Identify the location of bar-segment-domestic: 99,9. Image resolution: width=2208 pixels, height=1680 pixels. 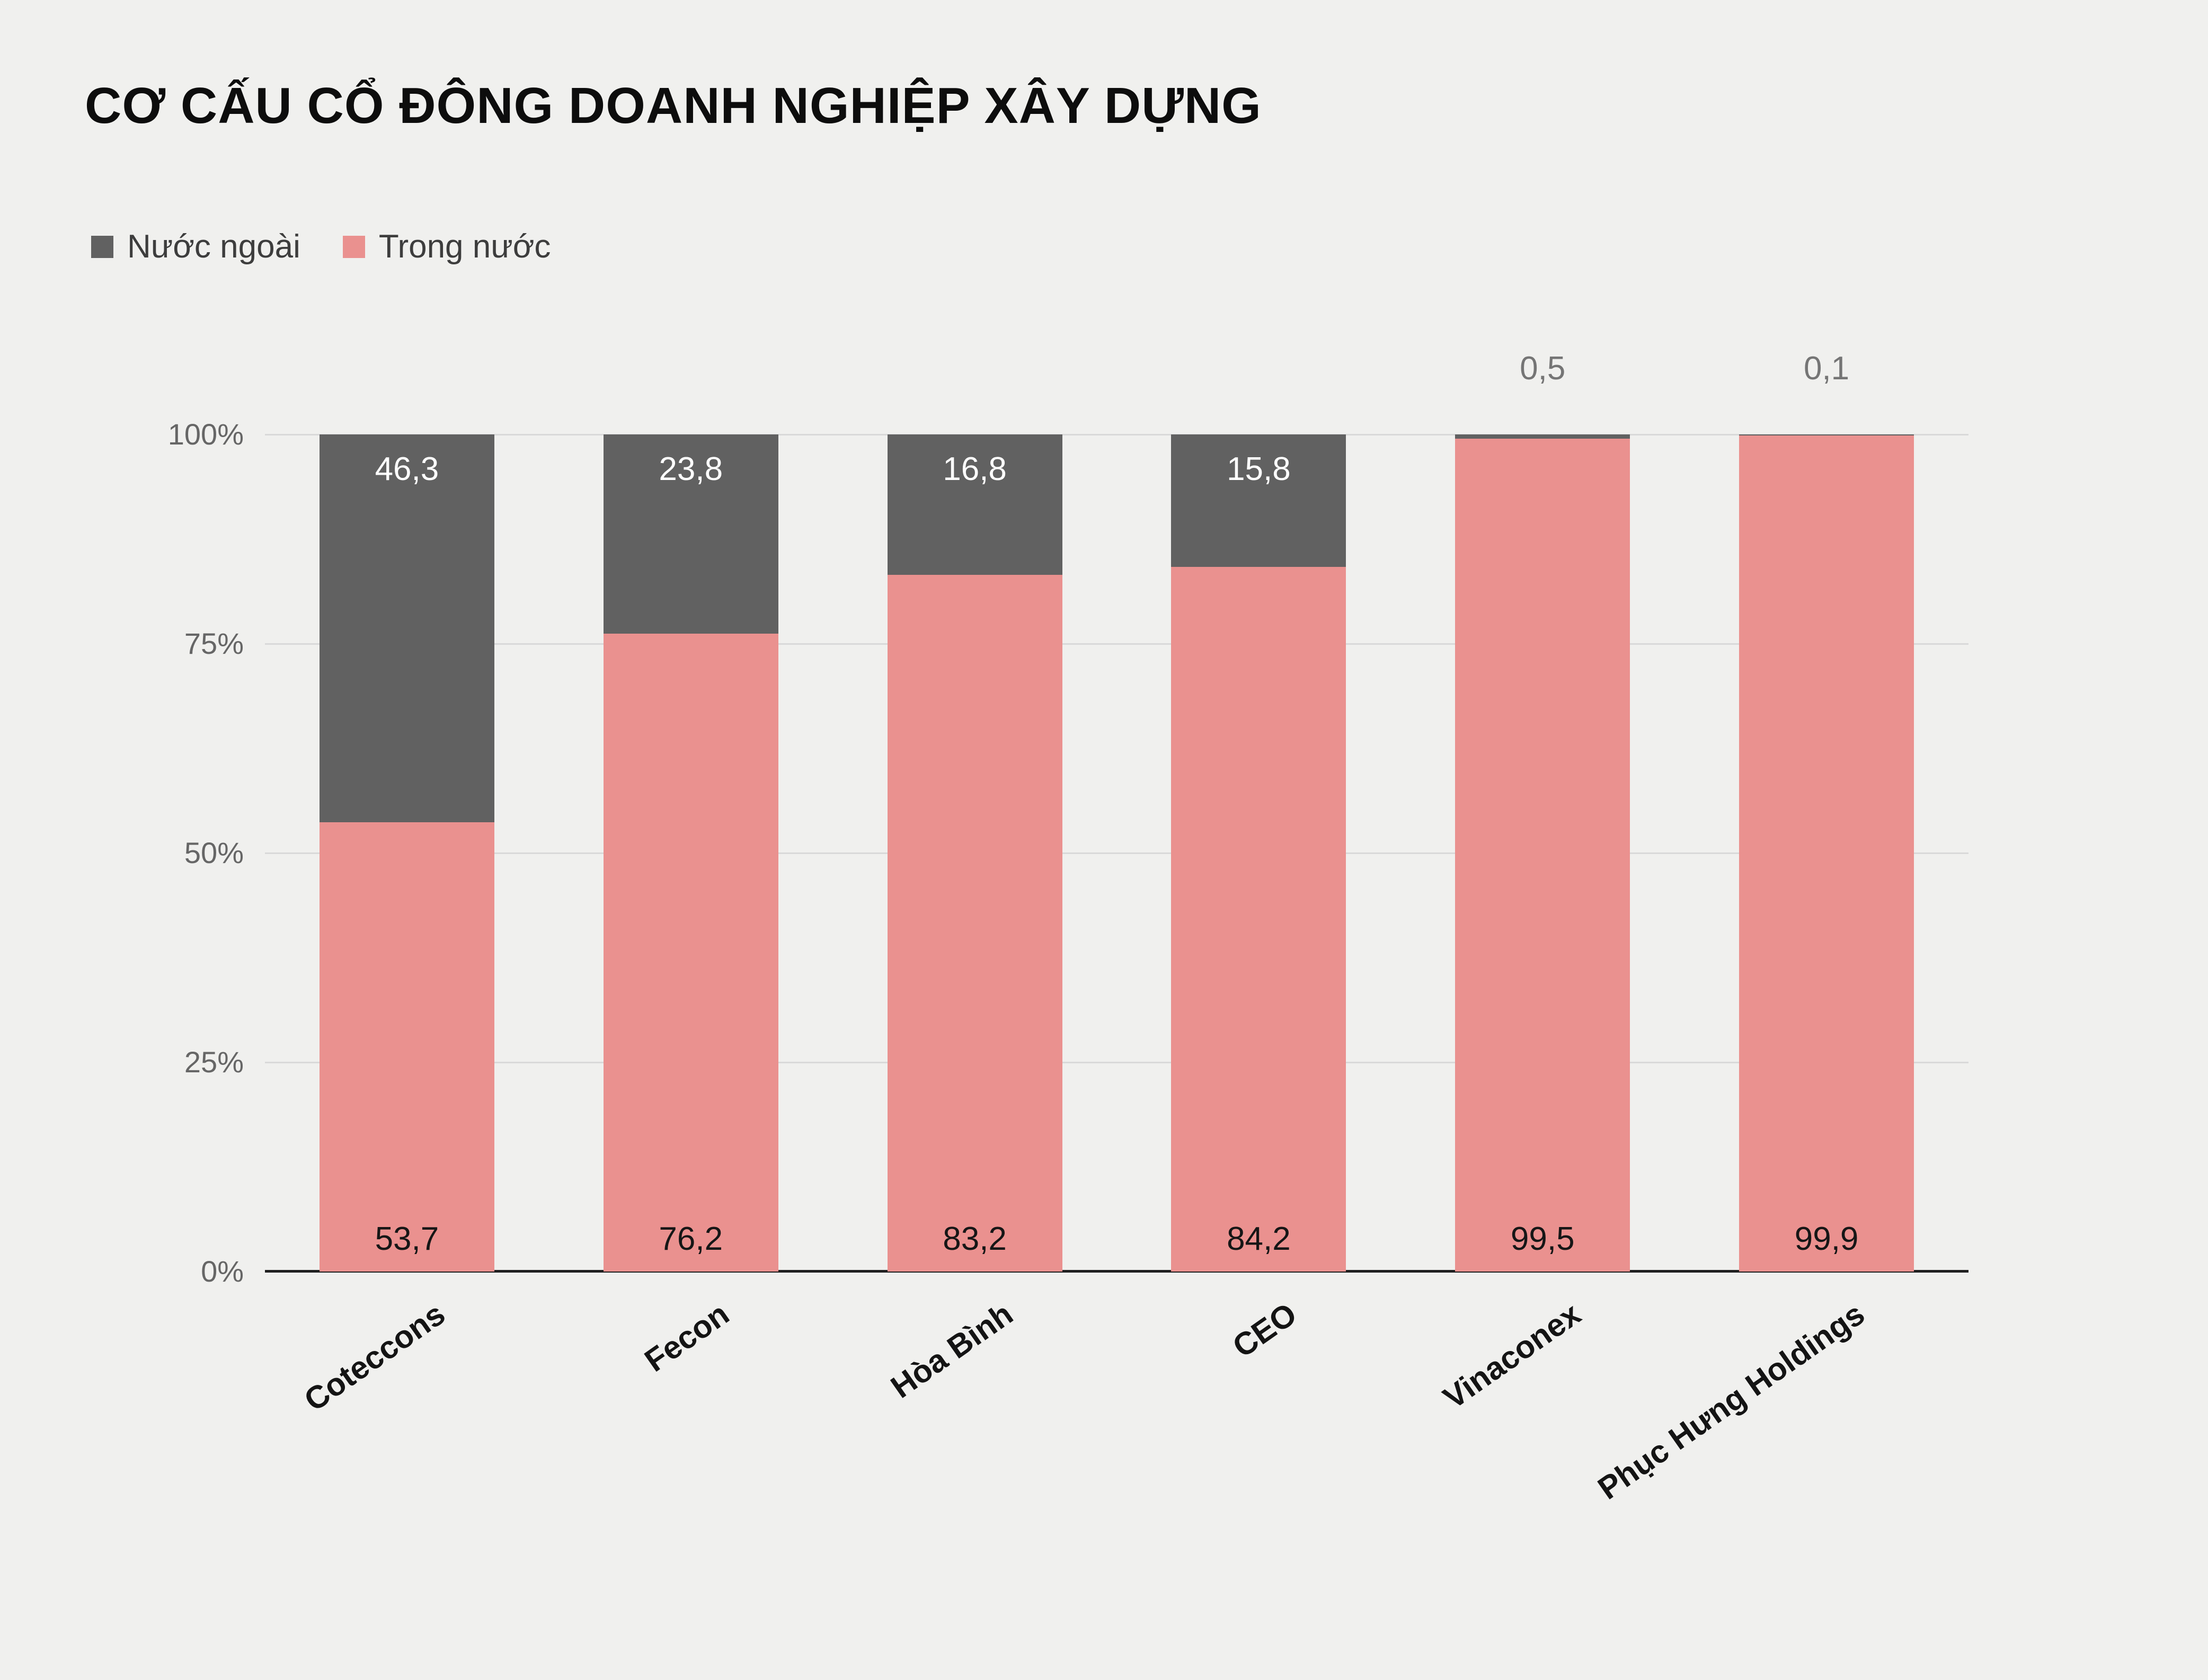
(1826, 854).